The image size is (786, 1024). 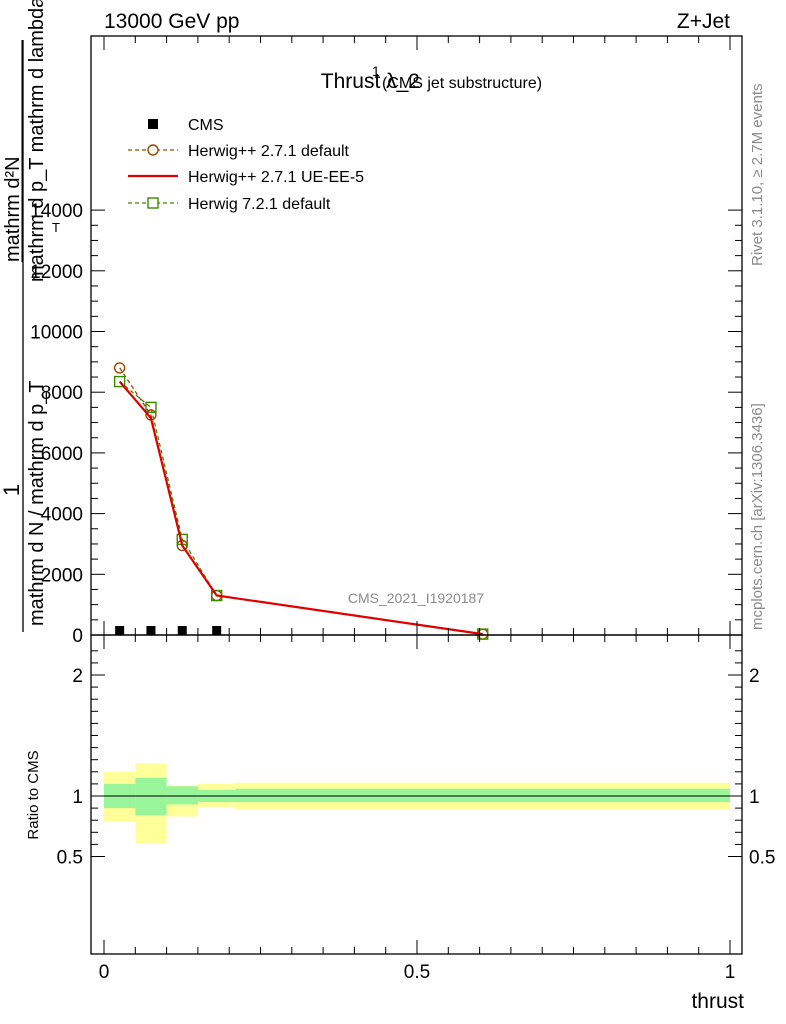 I want to click on legend-entry: Herwig++ 2.7.1 default, so click(x=239, y=151).